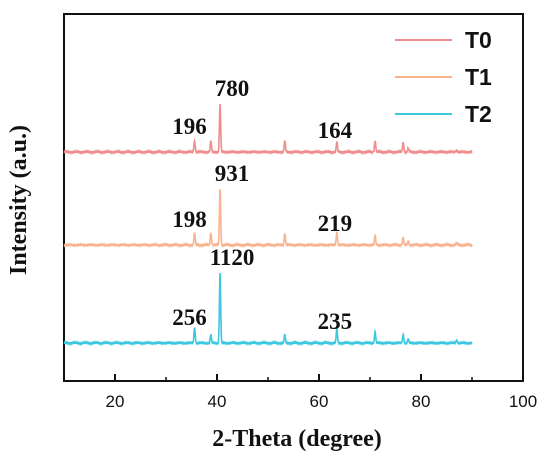 The width and height of the screenshot is (550, 463). I want to click on peak-label: 256, so click(189, 317).